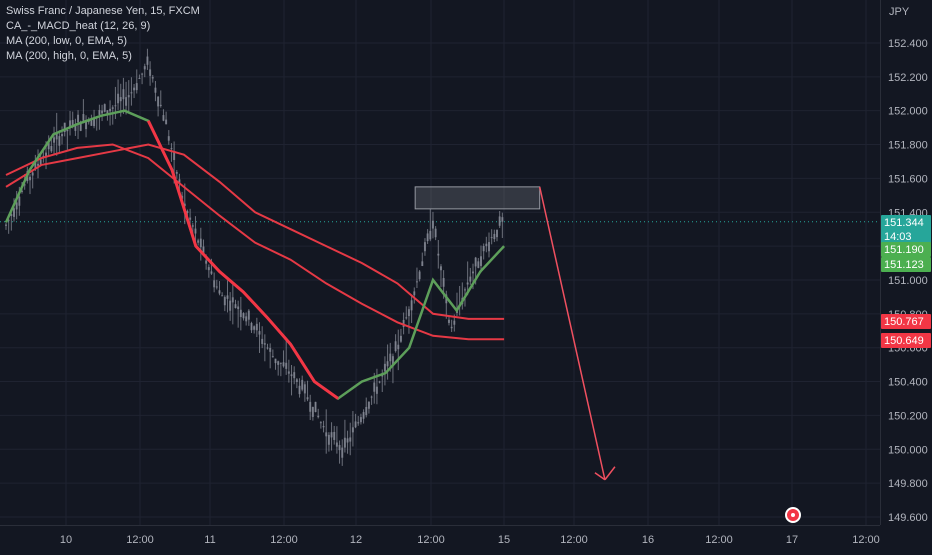 This screenshot has width=932, height=555. I want to click on legend-indicator-macd: CA_-_MACD_heat (12, 26, 9), so click(78, 26).